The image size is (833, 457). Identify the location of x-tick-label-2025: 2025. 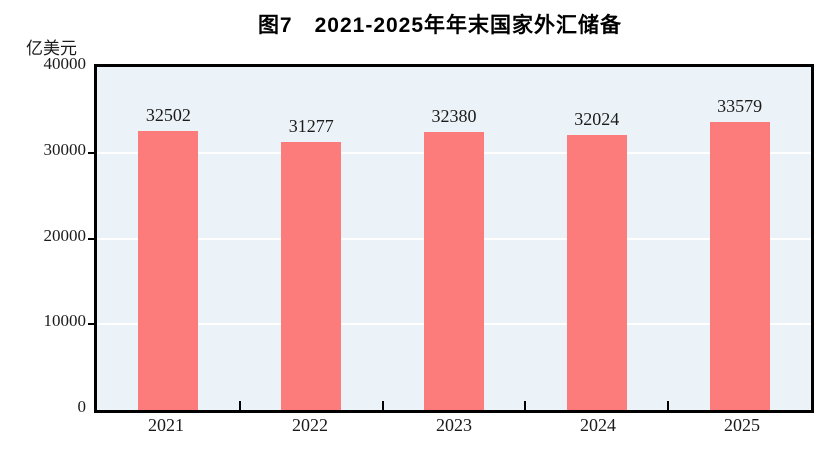
(742, 425).